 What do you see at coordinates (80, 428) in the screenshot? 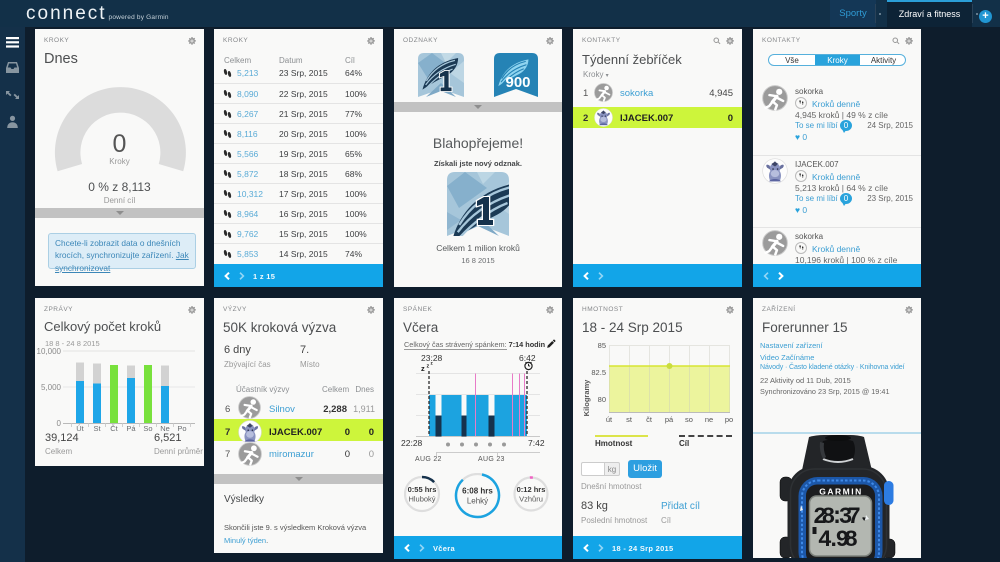
I see `svg-text: Út` at bounding box center [80, 428].